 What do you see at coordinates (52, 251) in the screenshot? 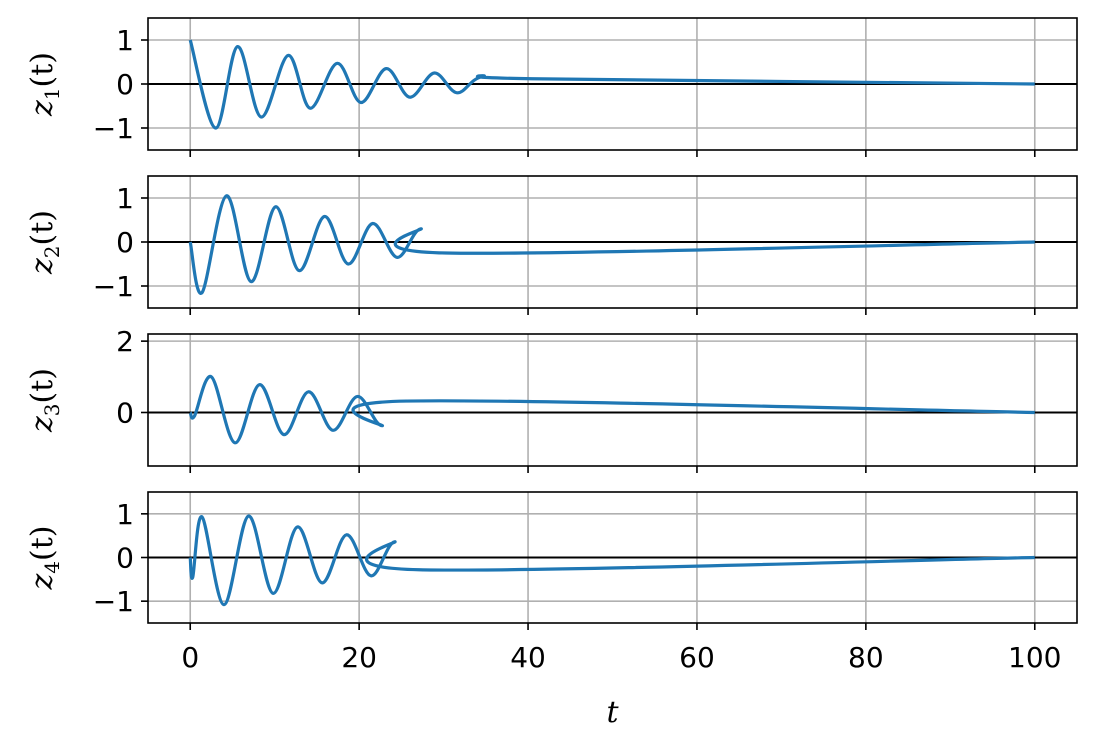
I see `y-label-subscript: 2` at bounding box center [52, 251].